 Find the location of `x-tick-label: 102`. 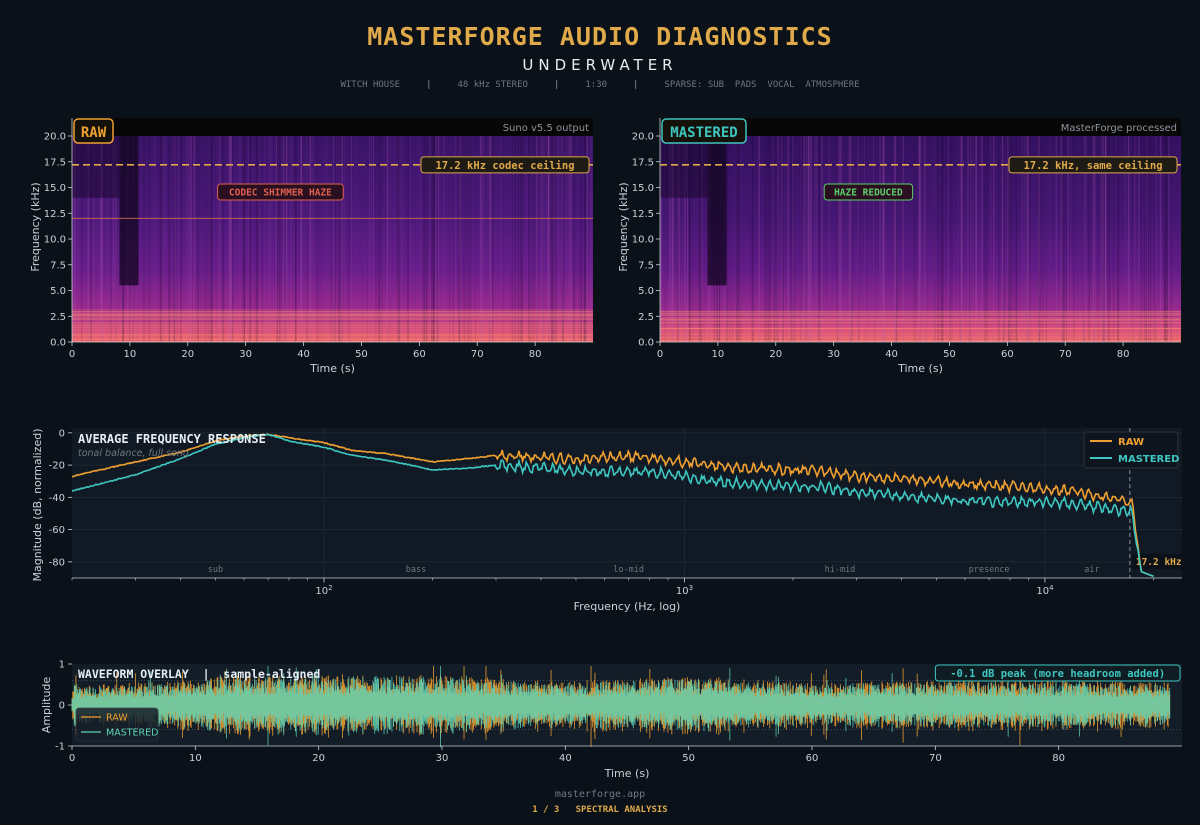

x-tick-label: 102 is located at coordinates (323, 590).